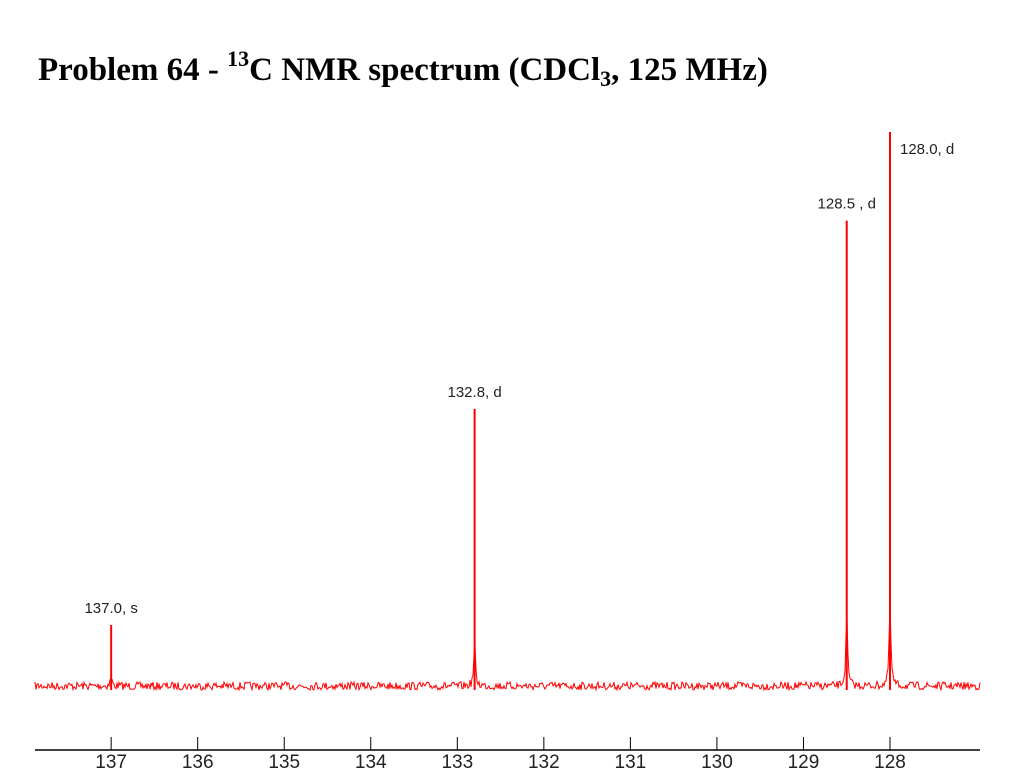  Describe the element at coordinates (284, 762) in the screenshot. I see `x-tick-label: 135` at that location.